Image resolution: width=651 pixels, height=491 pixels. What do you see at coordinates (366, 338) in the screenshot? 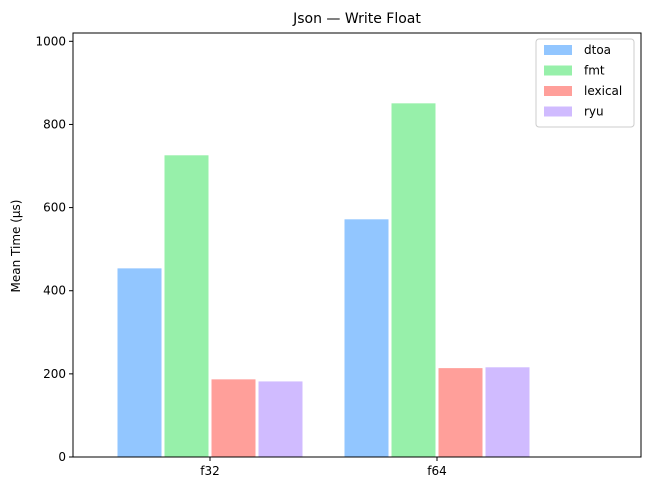
I see `bar-dtoa-f64` at bounding box center [366, 338].